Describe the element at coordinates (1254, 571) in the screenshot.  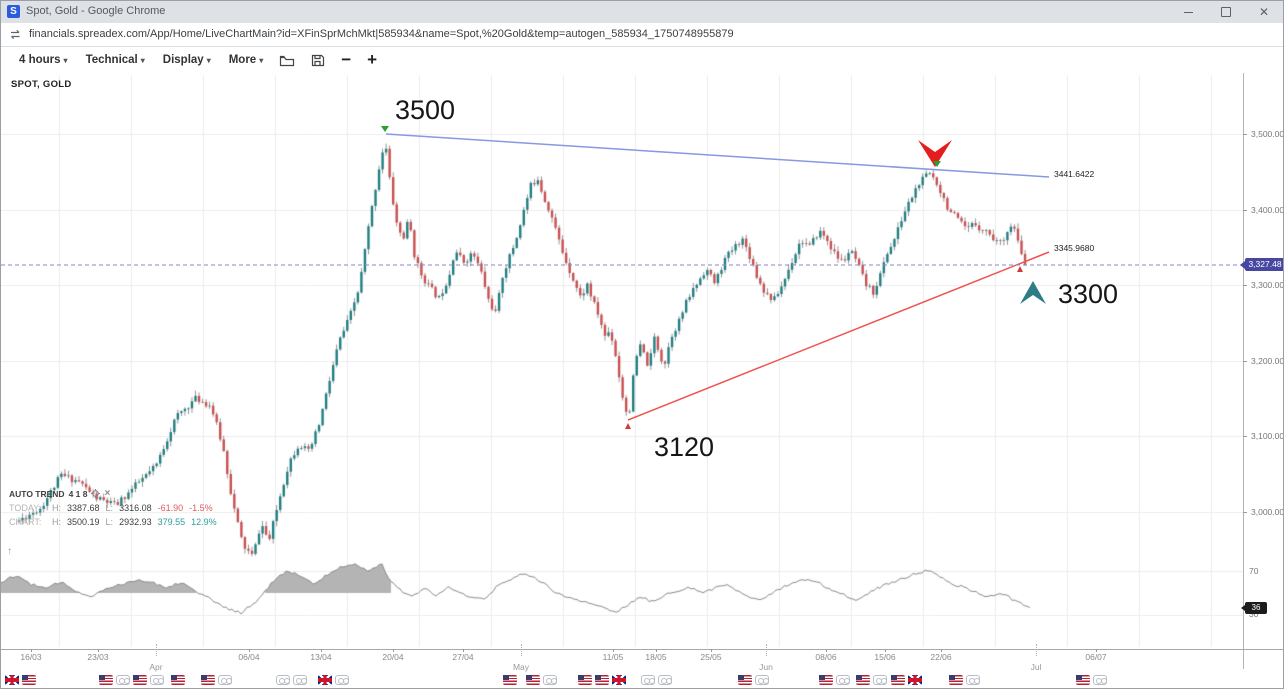
I see `rsi-overbought-label: 70` at that location.